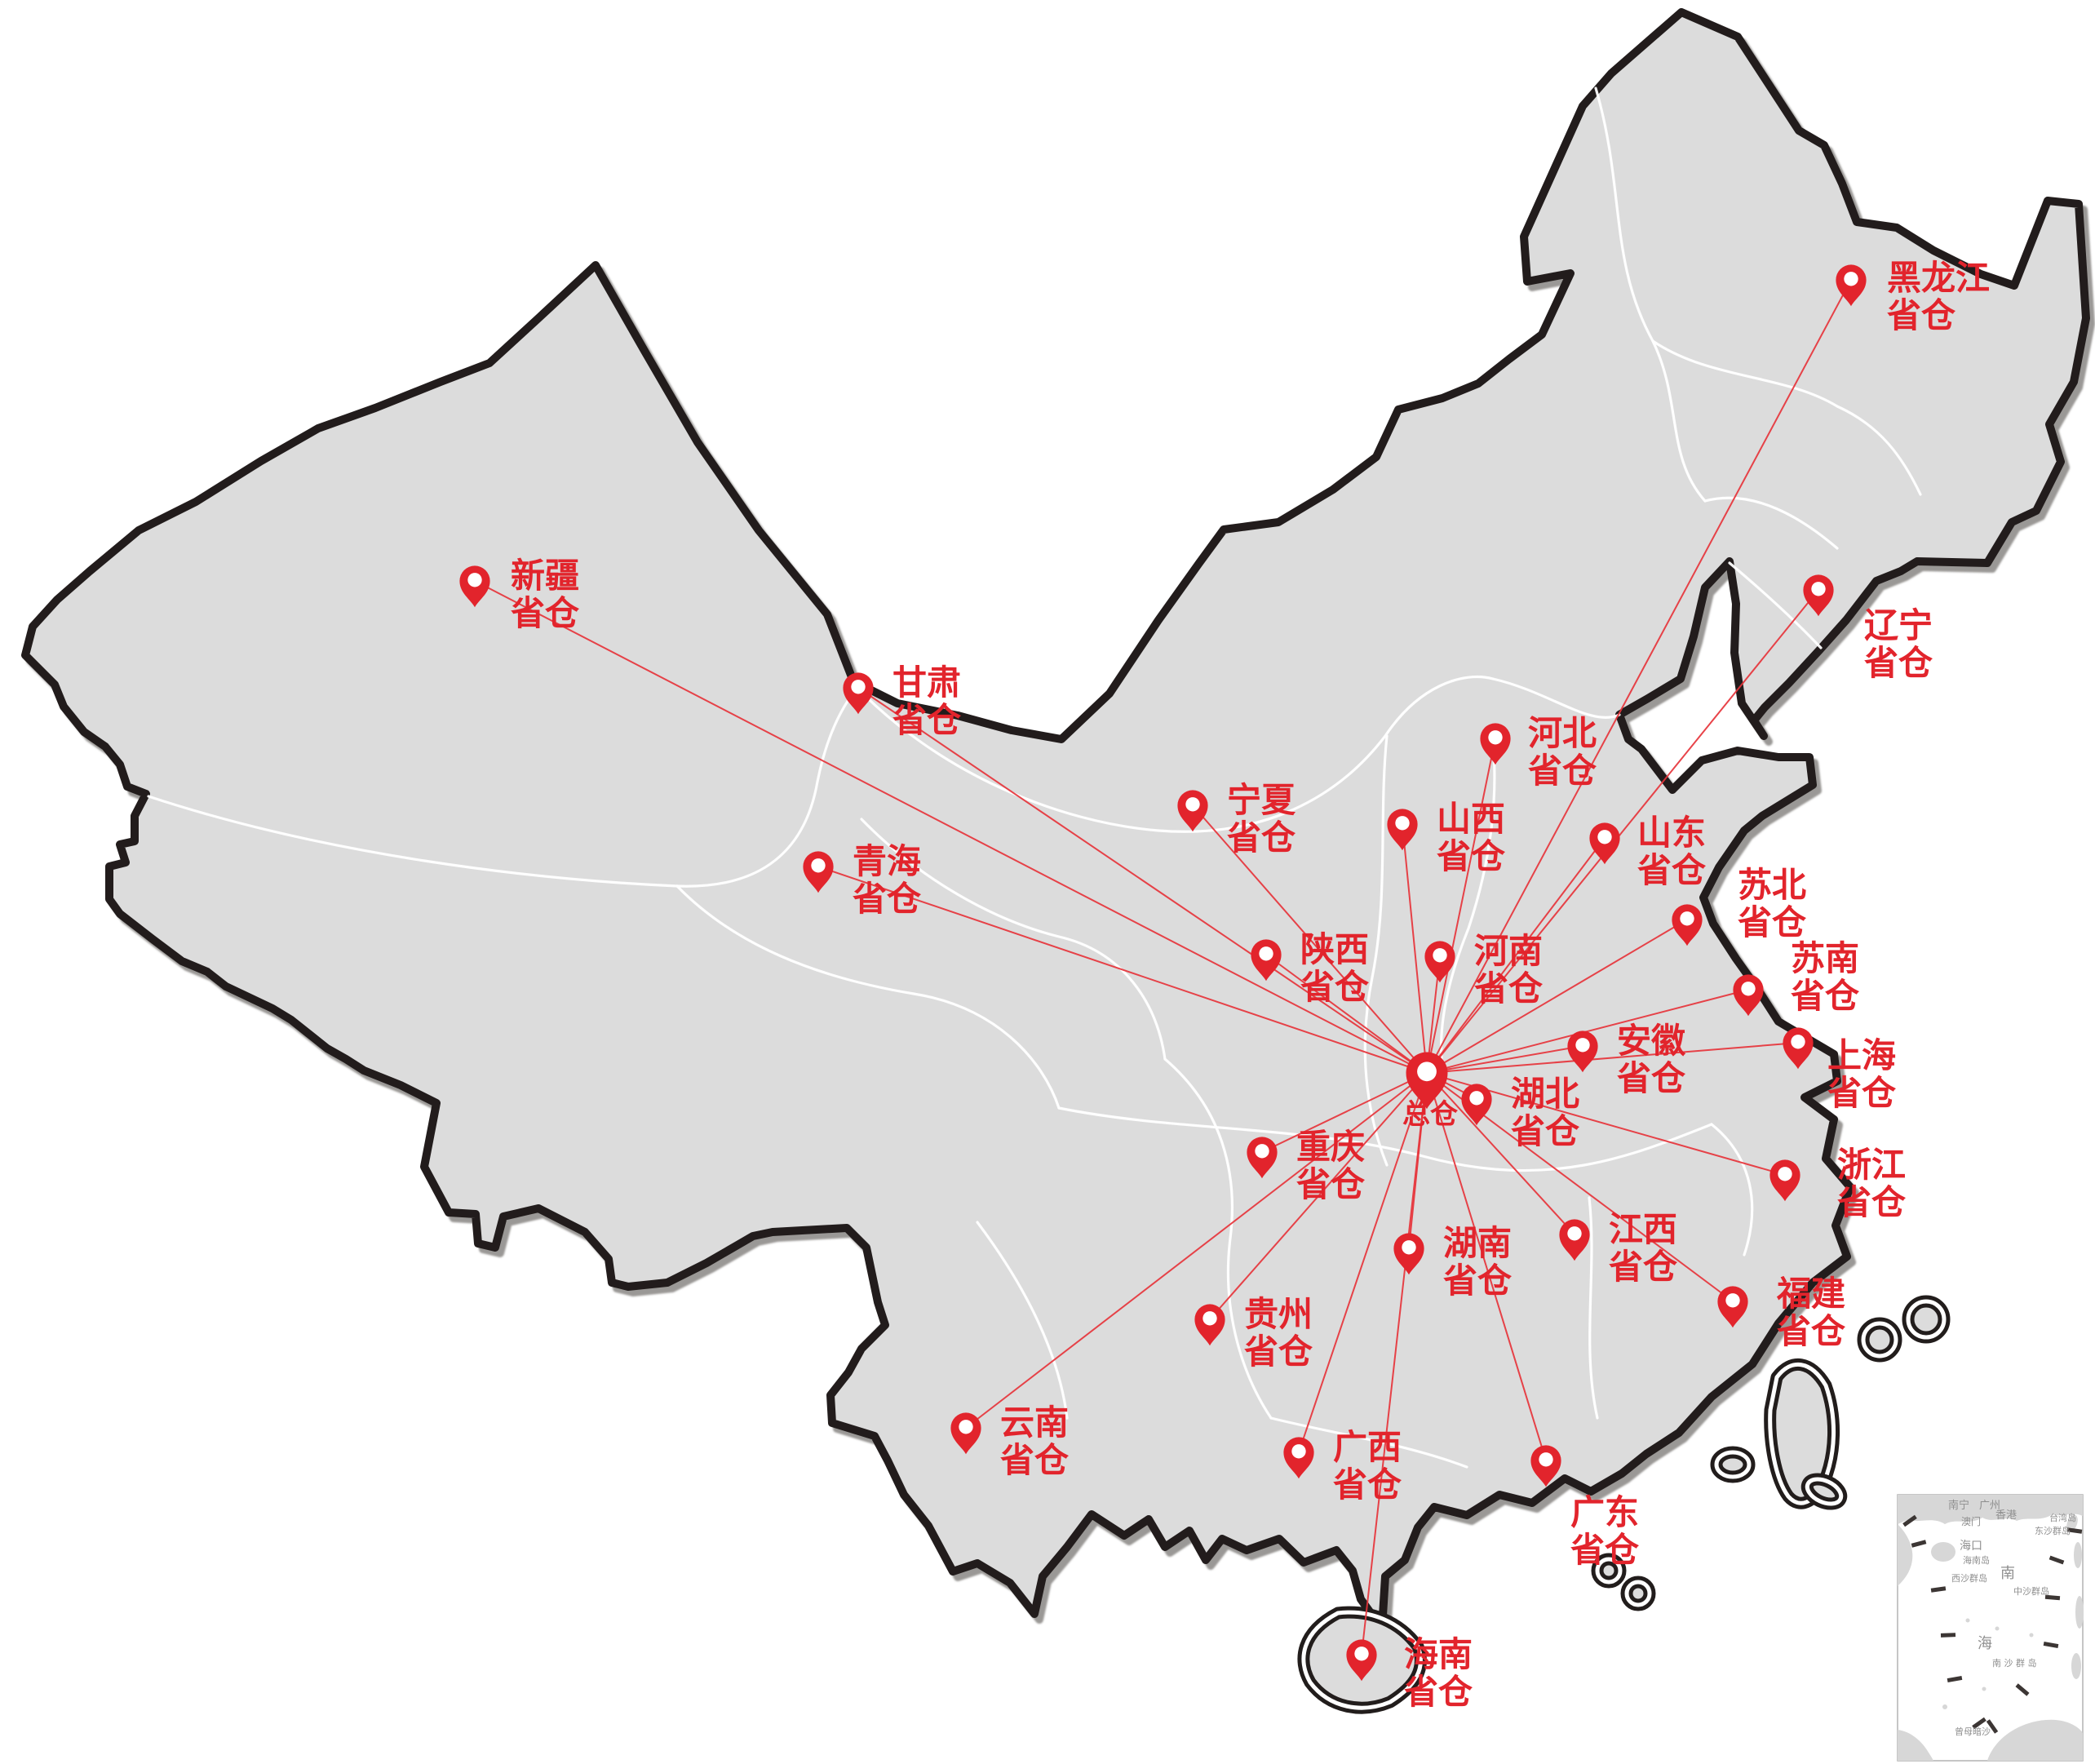 This screenshot has width=2095, height=1764. What do you see at coordinates (2031, 1591) in the screenshot?
I see `inset-label: 中沙群岛` at bounding box center [2031, 1591].